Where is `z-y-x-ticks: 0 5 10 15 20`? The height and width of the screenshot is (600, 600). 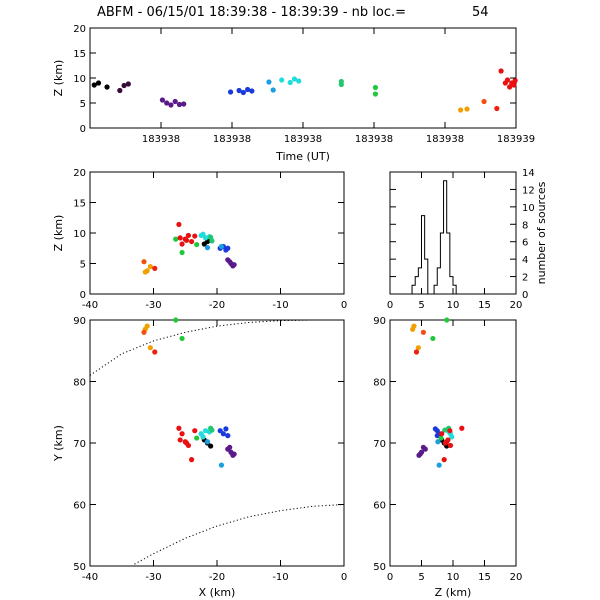 z-y-x-ticks: 0 5 10 15 20 is located at coordinates (455, 451).